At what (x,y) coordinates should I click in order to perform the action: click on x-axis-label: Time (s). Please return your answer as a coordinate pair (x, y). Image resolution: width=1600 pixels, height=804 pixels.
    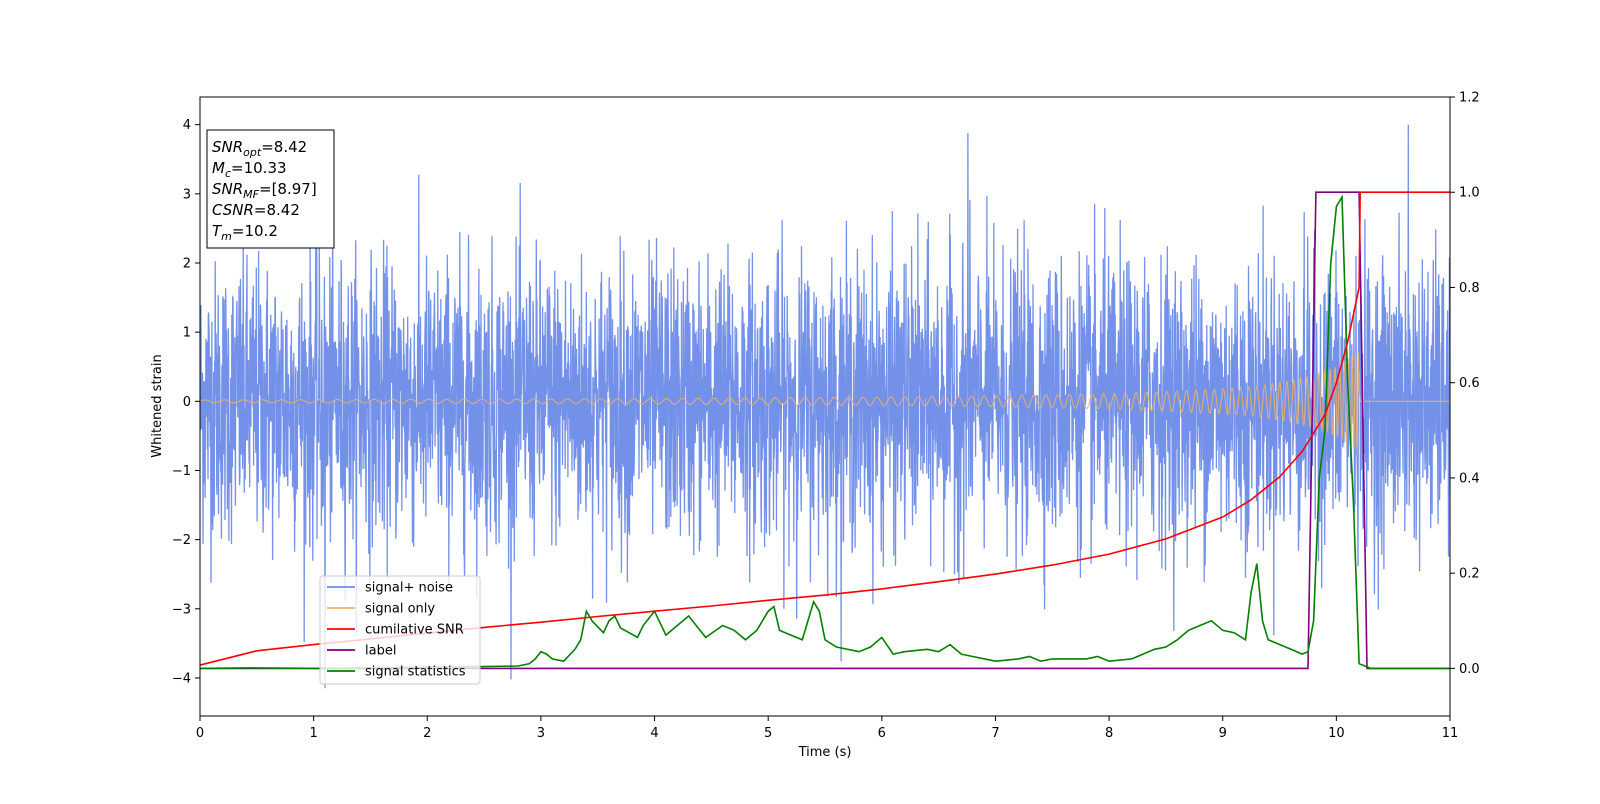
    Looking at the image, I should click on (825, 752).